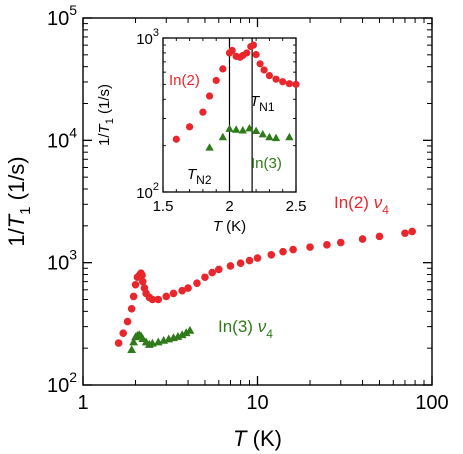 Image resolution: width=463 pixels, height=454 pixels. I want to click on y-tick-exponent: 5, so click(73, 10).